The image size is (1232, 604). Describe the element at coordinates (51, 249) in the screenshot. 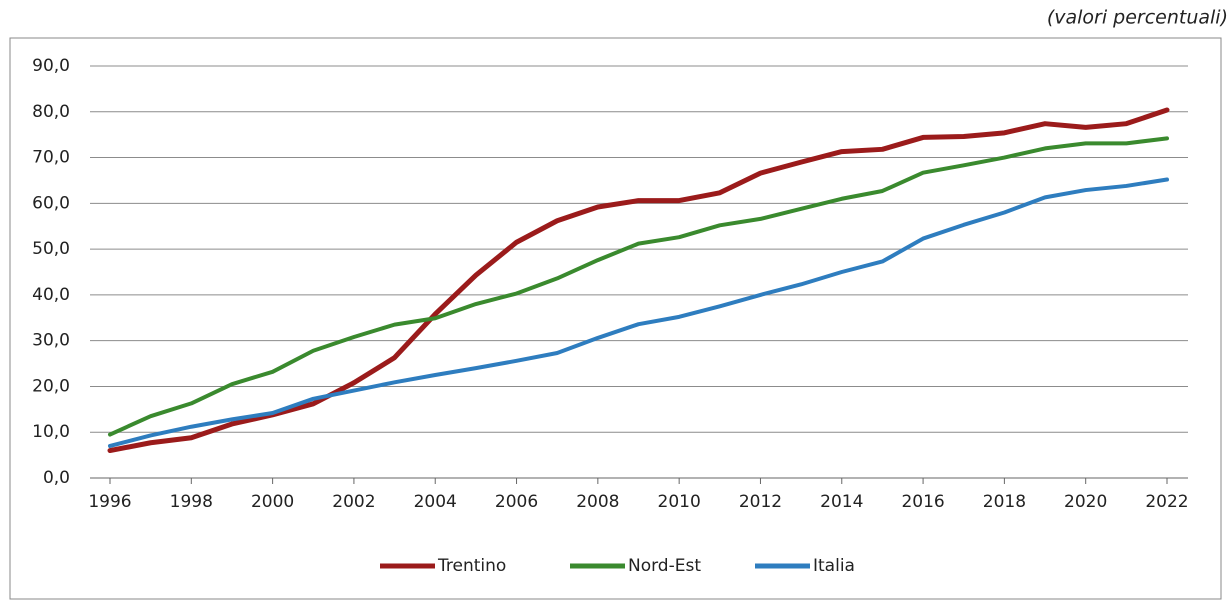

I see `y-tick-label: 50,0` at that location.